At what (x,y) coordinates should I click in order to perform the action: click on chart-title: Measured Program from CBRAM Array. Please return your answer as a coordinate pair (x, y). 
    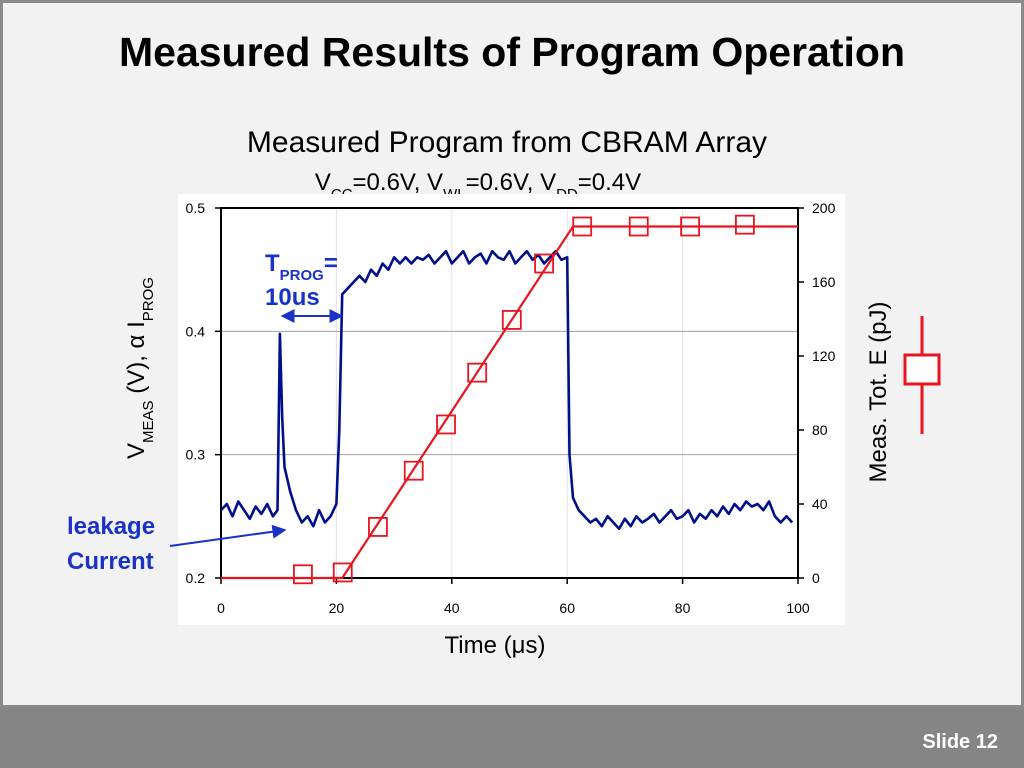
    Looking at the image, I should click on (507, 142).